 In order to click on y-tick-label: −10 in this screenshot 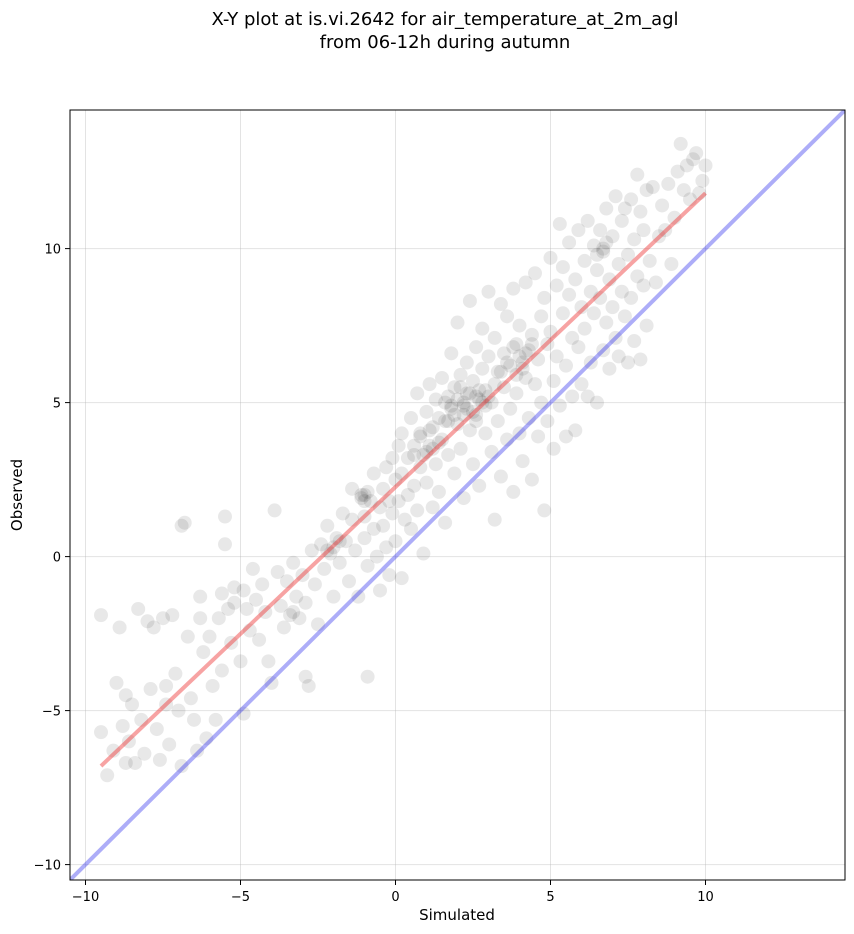, I will do `click(47, 866)`.